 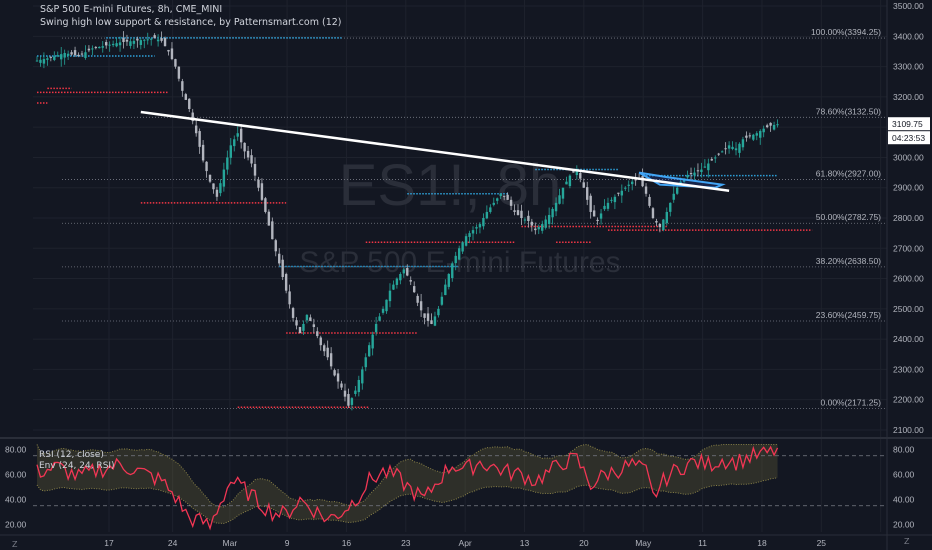 What do you see at coordinates (904, 450) in the screenshot?
I see `rsi-tick: 80.00` at bounding box center [904, 450].